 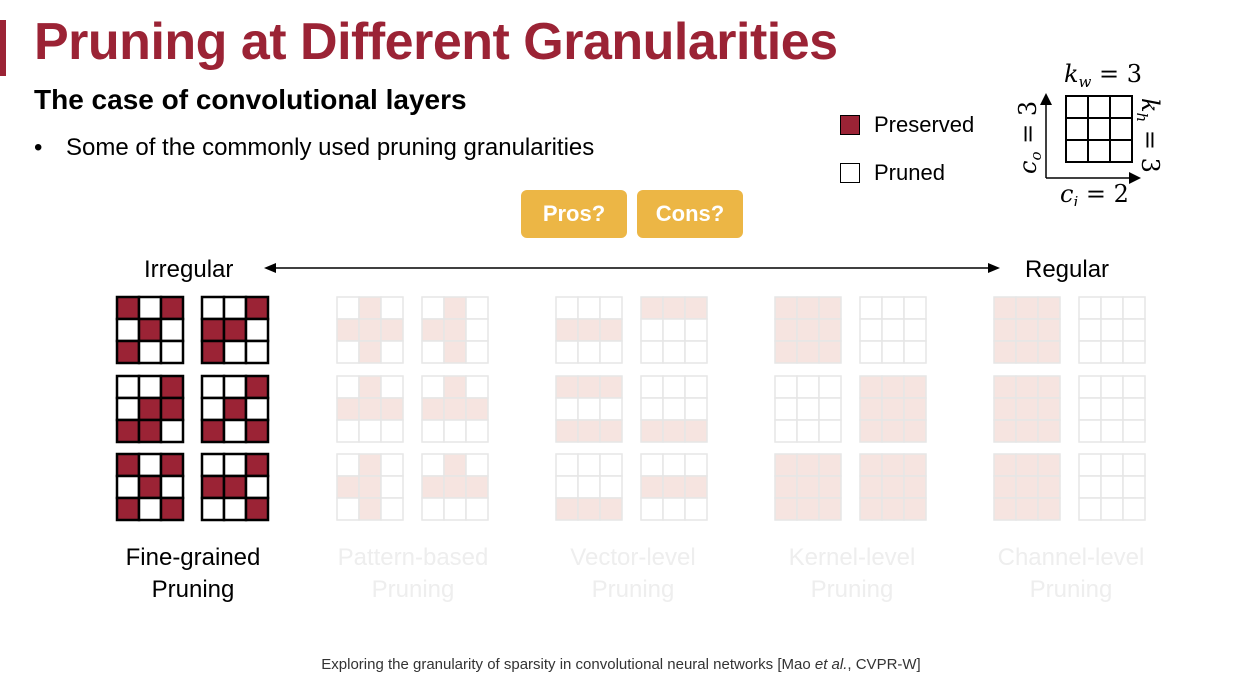 What do you see at coordinates (690, 214) in the screenshot?
I see `cons-button: Cons?` at bounding box center [690, 214].